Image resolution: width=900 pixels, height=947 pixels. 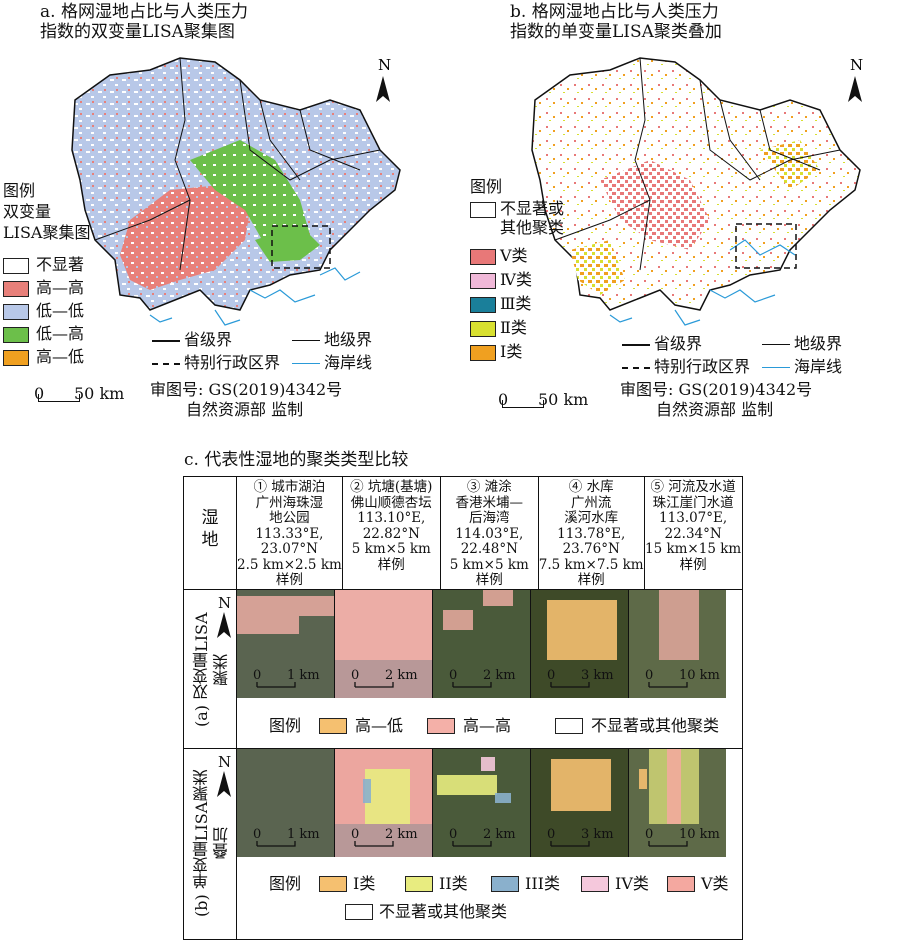 What do you see at coordinates (225, 762) in the screenshot?
I see `north-label-cb: N` at bounding box center [225, 762].